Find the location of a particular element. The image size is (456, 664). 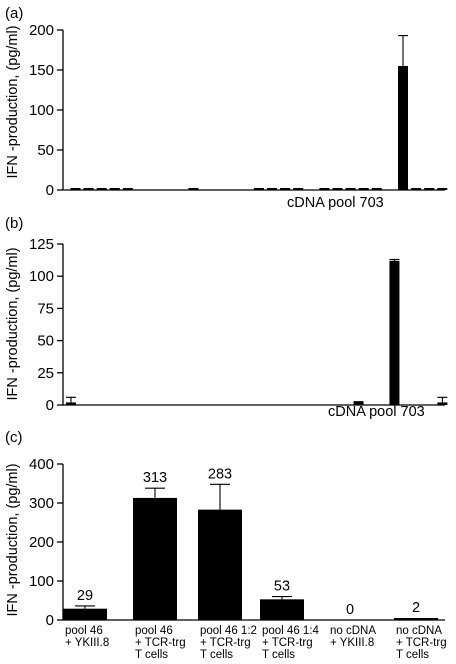

panel-a-y-tick-label: 0 is located at coordinates (50, 190).